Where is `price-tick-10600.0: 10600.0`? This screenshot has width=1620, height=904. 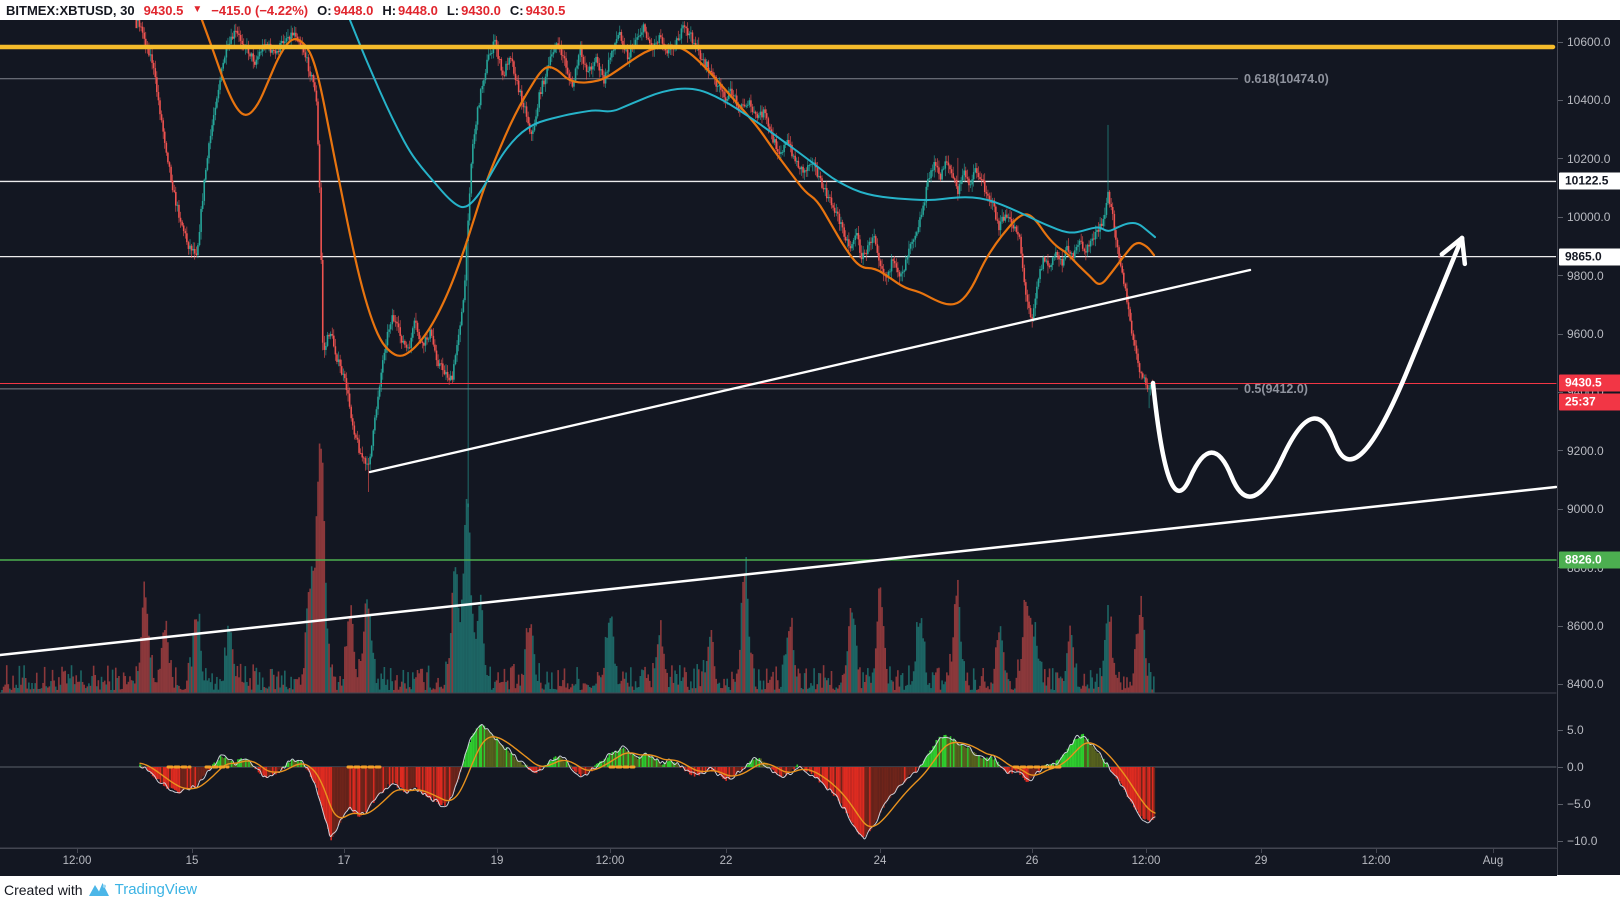
price-tick-10600.0: 10600.0 is located at coordinates (1584, 42).